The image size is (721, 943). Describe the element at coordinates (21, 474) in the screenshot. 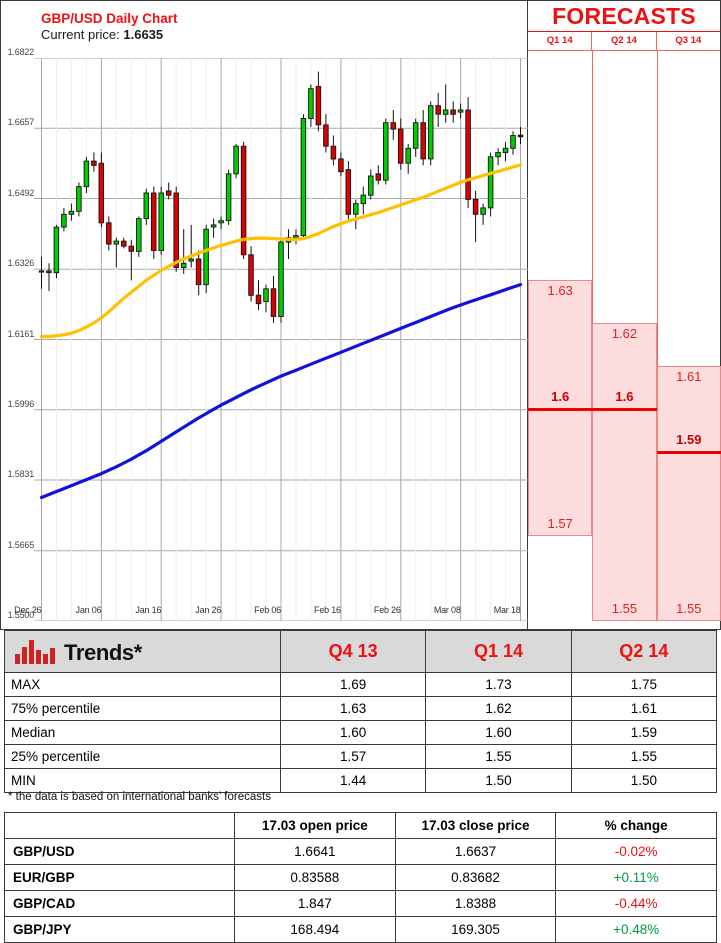

I see `y-axis-tick-label: 1.5831` at that location.